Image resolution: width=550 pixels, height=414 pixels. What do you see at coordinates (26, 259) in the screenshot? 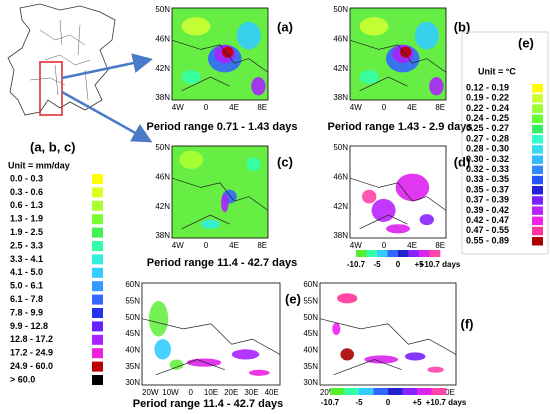
I see `legend-label: 3.3 - 4.1` at bounding box center [26, 259].